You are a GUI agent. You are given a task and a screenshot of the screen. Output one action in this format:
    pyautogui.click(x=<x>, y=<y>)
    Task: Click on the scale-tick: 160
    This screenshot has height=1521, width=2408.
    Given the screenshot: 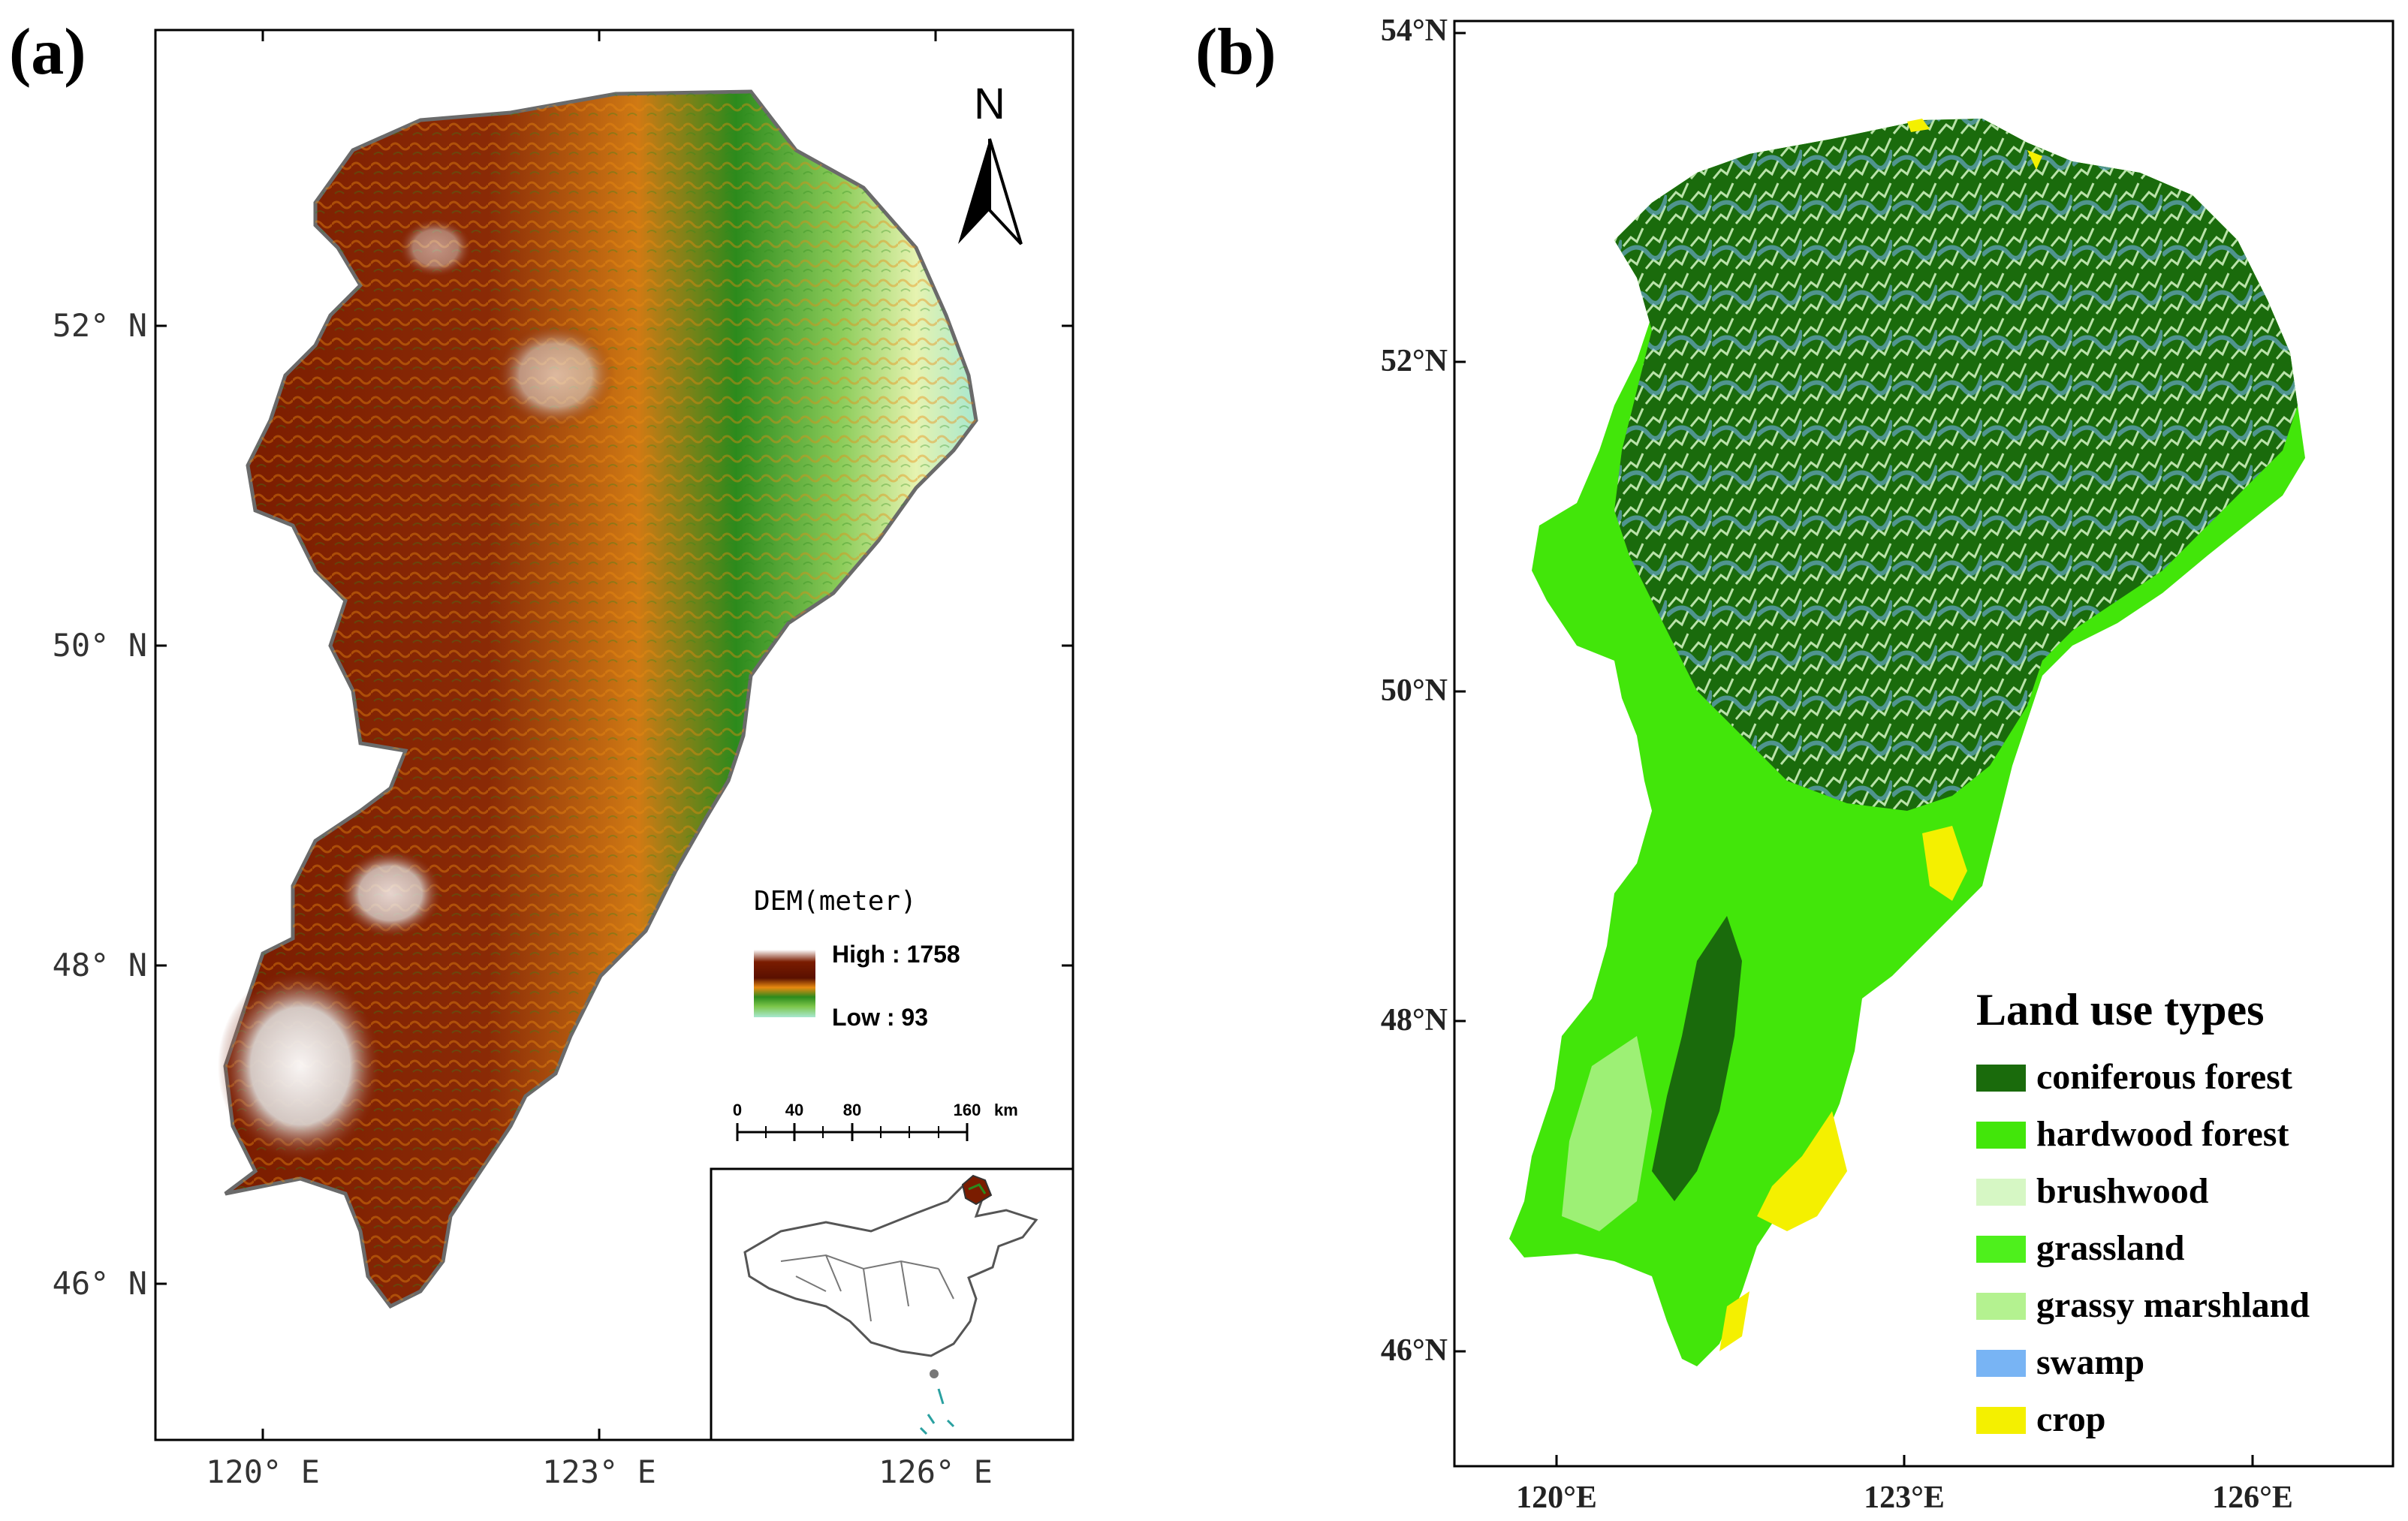 What is the action you would take?
    pyautogui.click(x=968, y=1110)
    